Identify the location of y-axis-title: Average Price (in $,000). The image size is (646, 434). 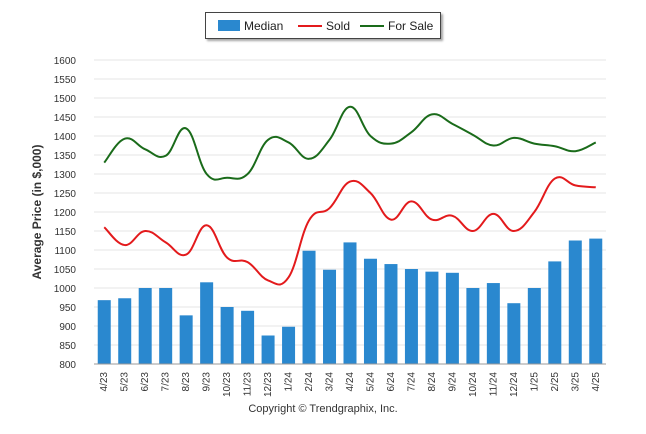
(37, 212).